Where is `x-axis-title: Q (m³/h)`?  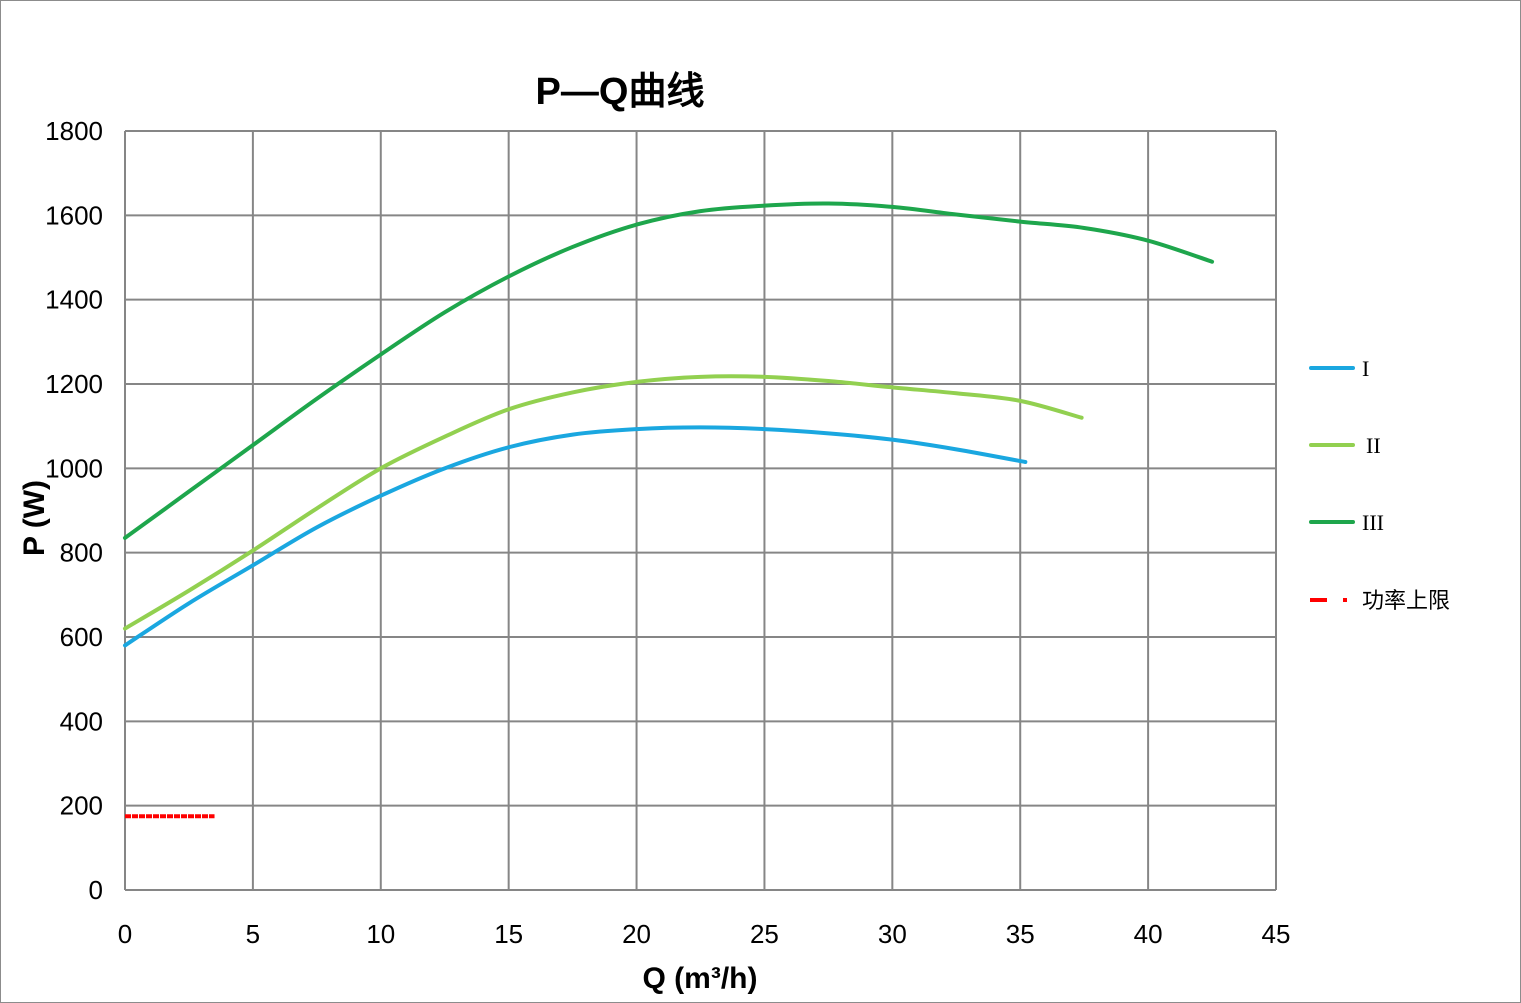 x-axis-title: Q (m³/h) is located at coordinates (700, 978).